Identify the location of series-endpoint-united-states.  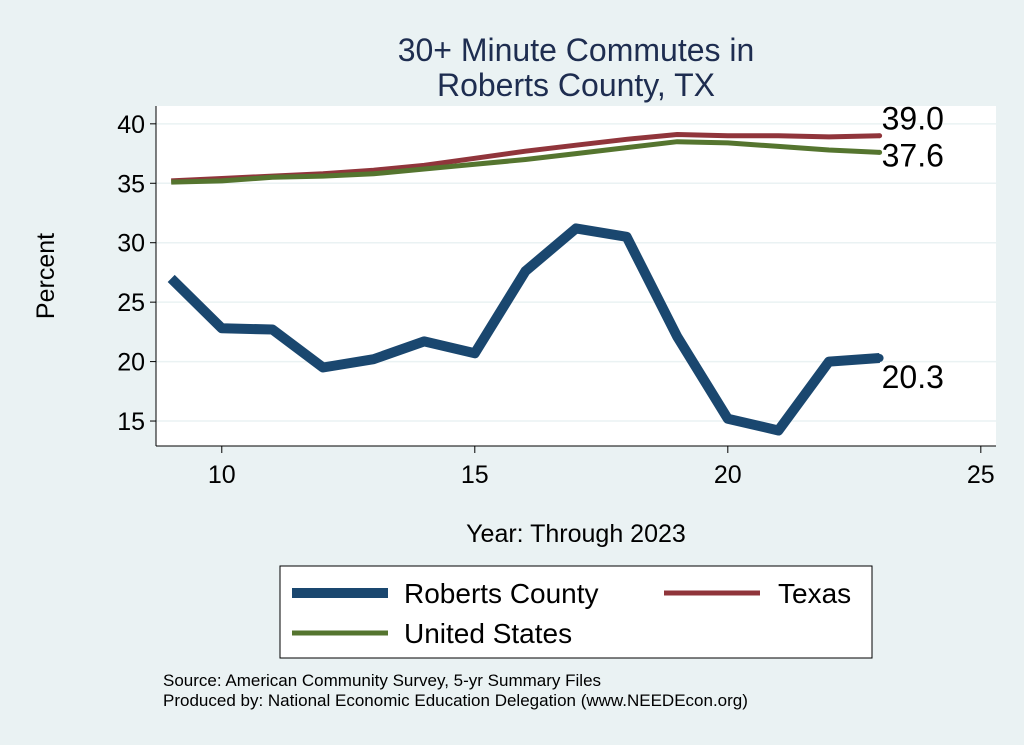
(880, 152).